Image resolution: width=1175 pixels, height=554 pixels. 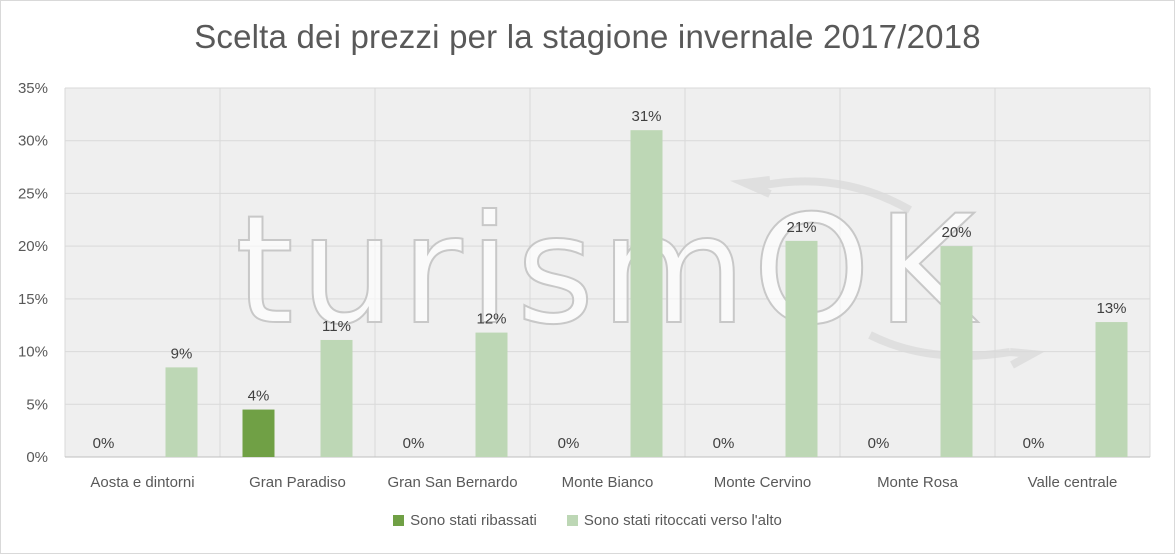 I want to click on x-tick-label: Monte Rosa, so click(x=918, y=482).